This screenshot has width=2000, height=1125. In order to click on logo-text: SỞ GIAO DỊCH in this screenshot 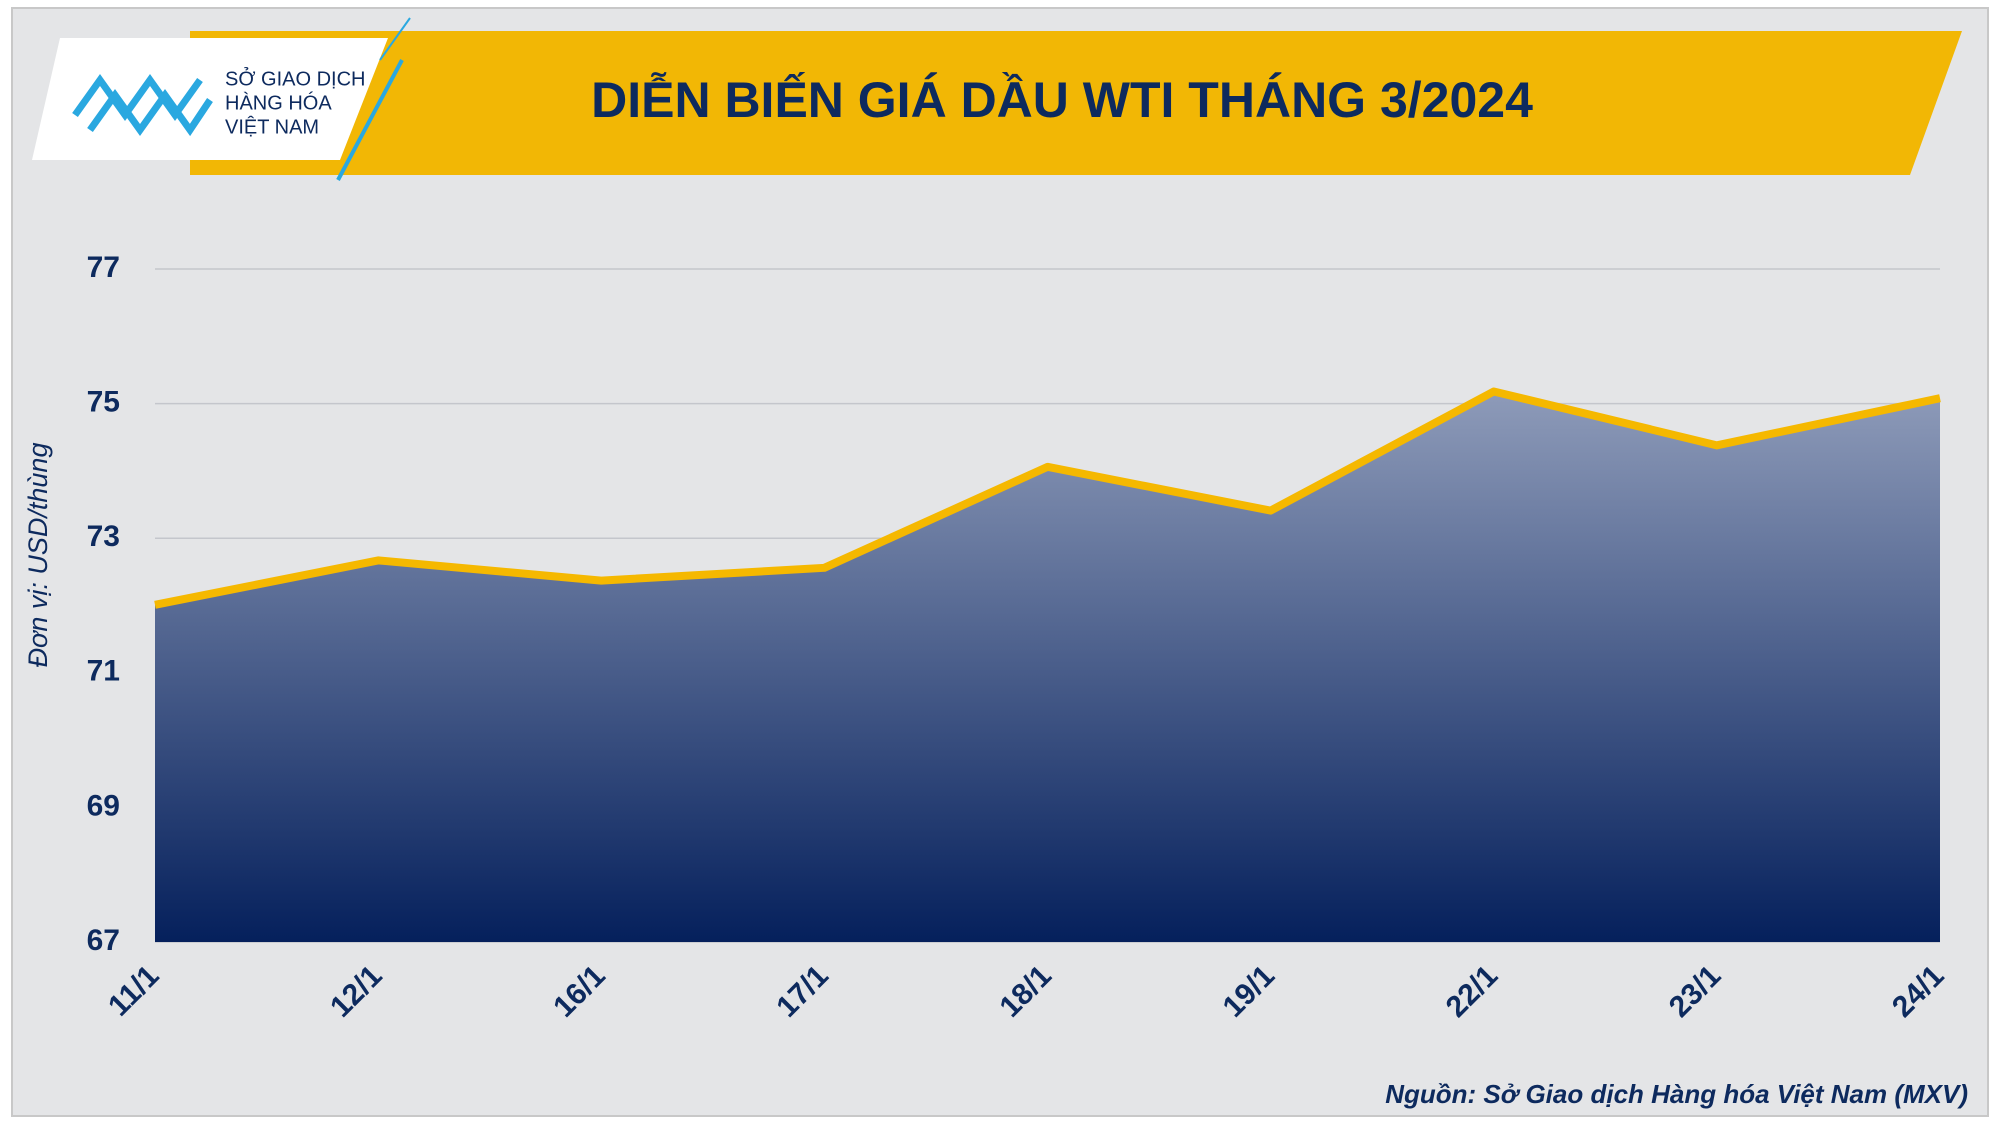, I will do `click(295, 78)`.